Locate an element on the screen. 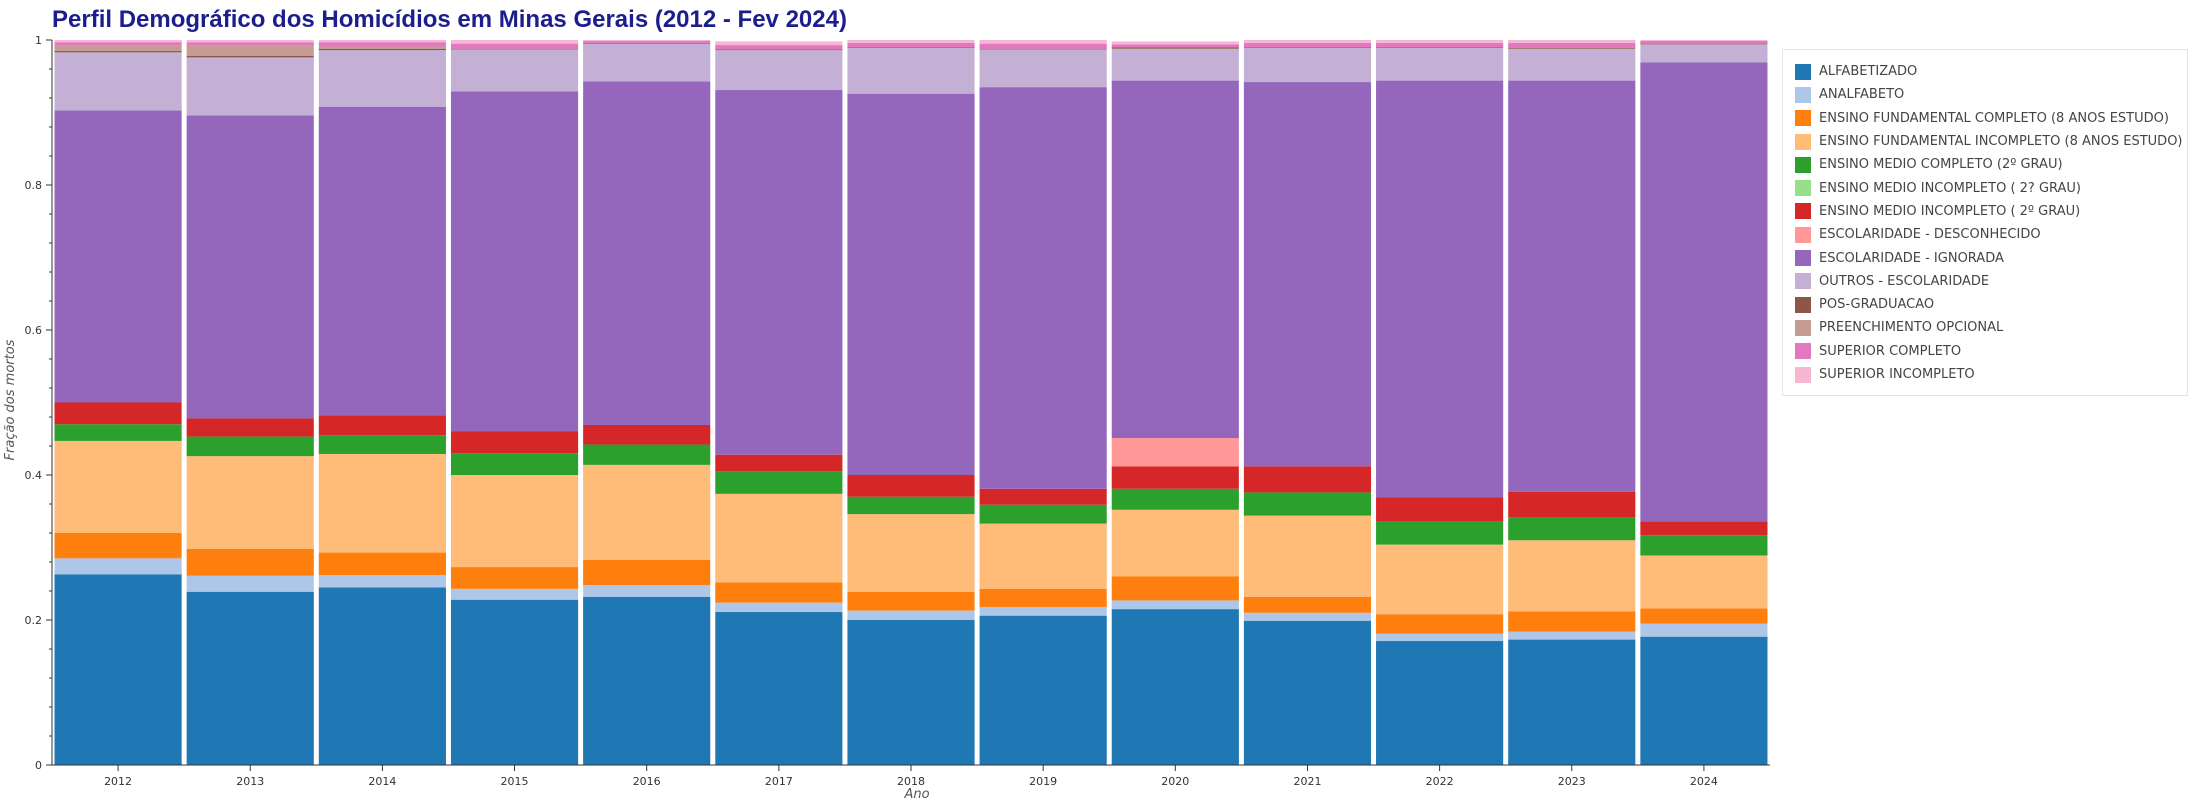 The image size is (2200, 800). x-tick-label-2018: 2018 is located at coordinates (911, 781).